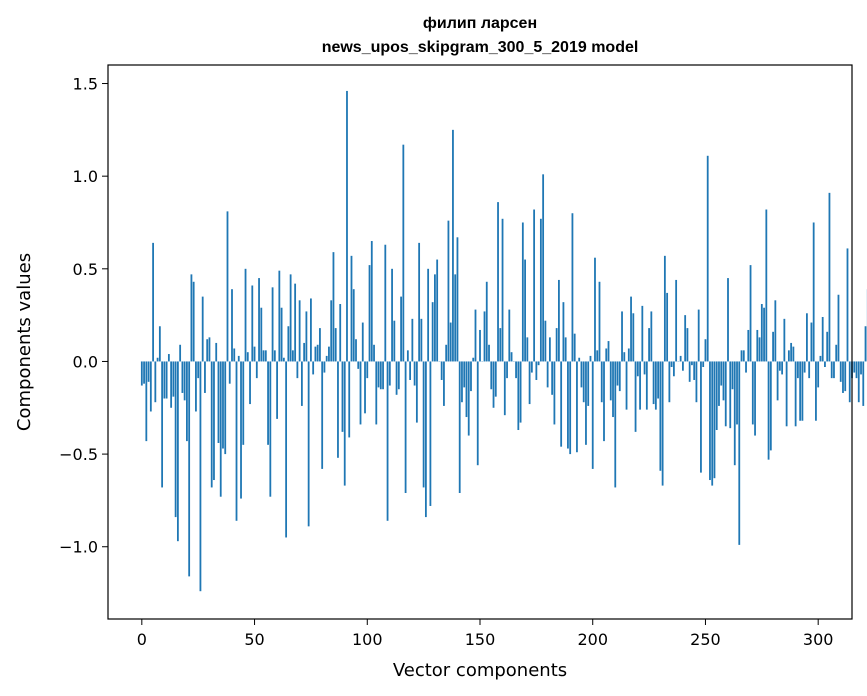  What do you see at coordinates (480, 47) in the screenshot?
I see `chart-title-line2: news_upos_skipgram_300_5_2019 model` at bounding box center [480, 47].